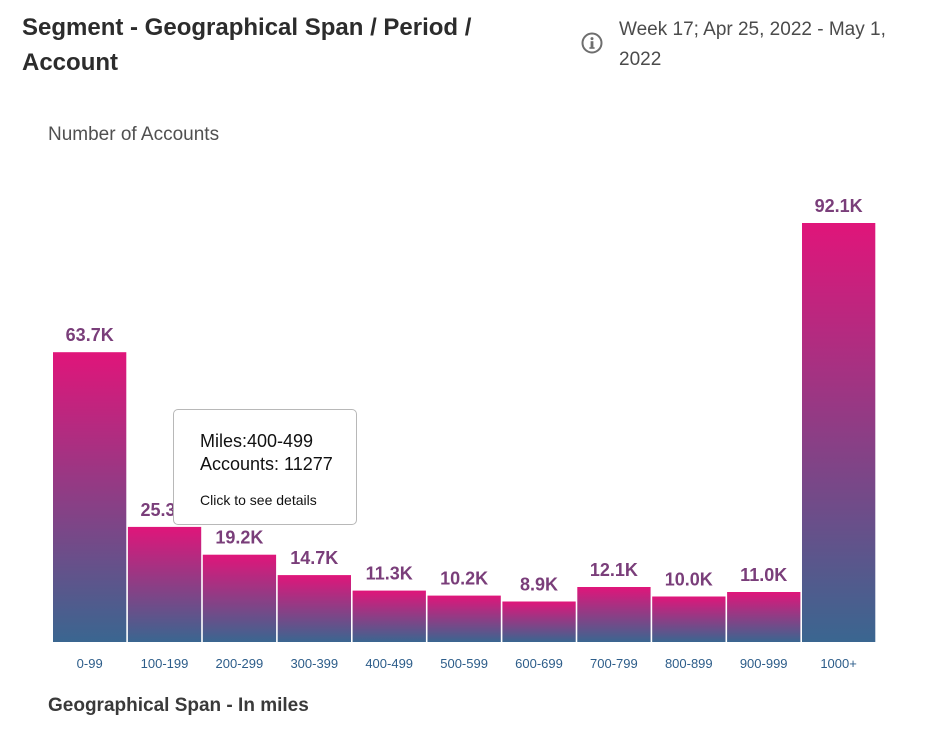 The height and width of the screenshot is (749, 927). I want to click on info-icon, so click(592, 43).